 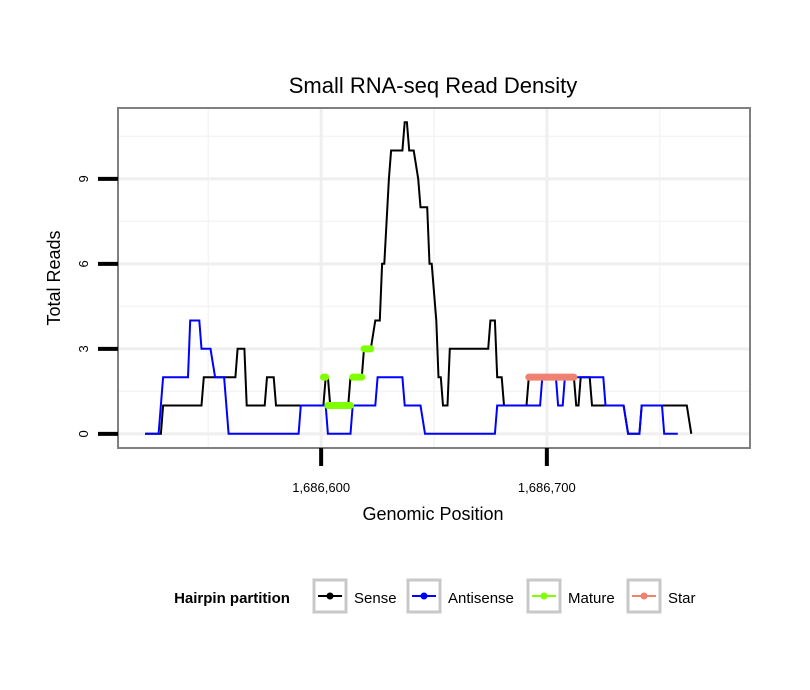 I want to click on legend-dot-mature, so click(x=544, y=596).